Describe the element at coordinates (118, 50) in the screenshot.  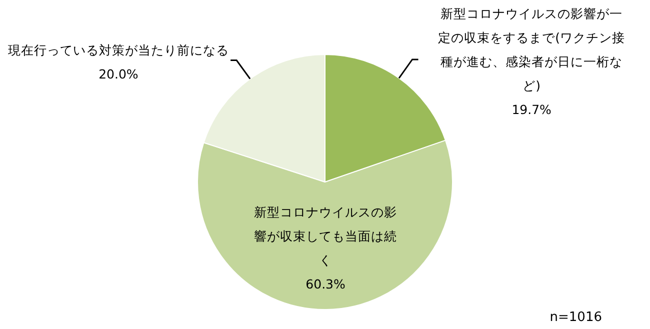
I see `slice-label: 現在行っている対策が当たり前になる` at that location.